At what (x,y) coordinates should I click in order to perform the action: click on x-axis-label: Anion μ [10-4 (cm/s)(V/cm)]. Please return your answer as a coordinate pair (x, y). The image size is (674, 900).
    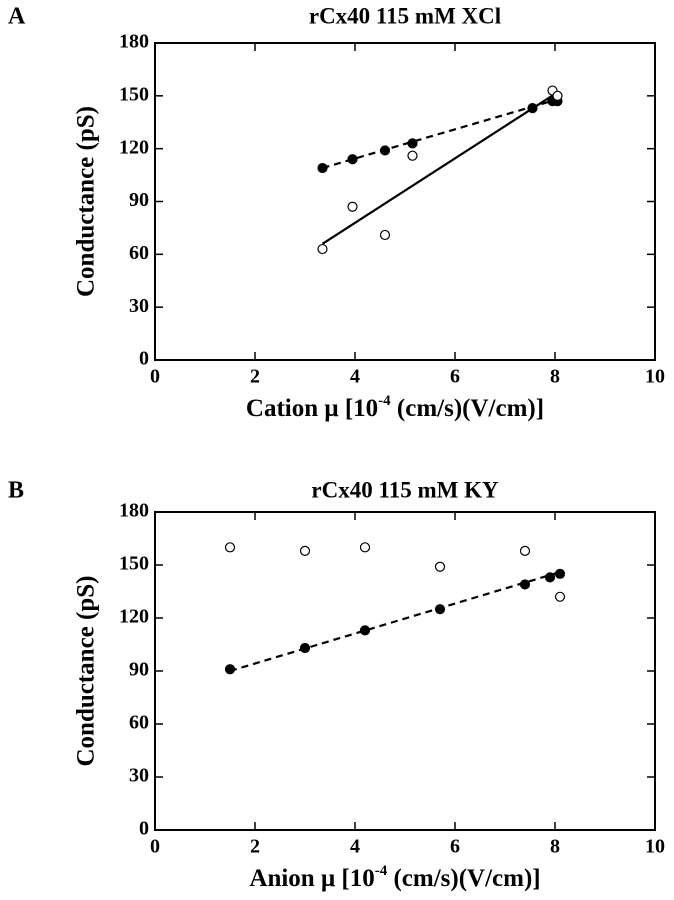
    Looking at the image, I should click on (394, 877).